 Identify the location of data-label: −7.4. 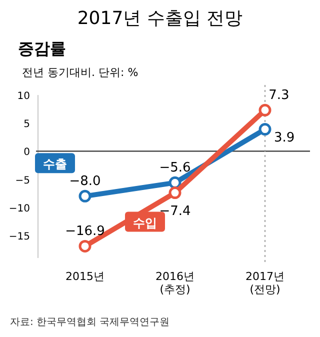
(175, 211).